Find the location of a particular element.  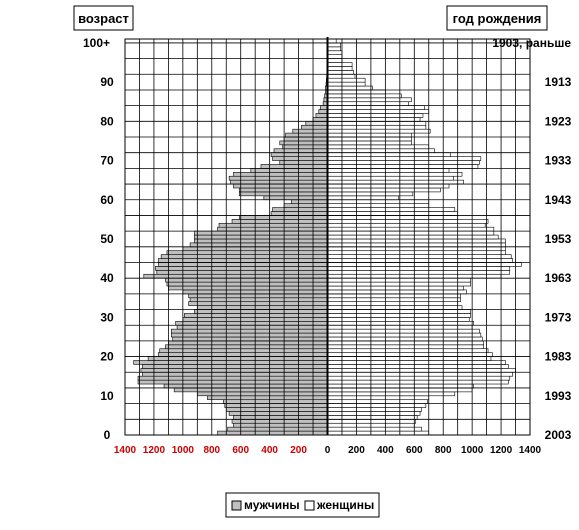

birth-year-tick-label: 1963 is located at coordinates (558, 278).